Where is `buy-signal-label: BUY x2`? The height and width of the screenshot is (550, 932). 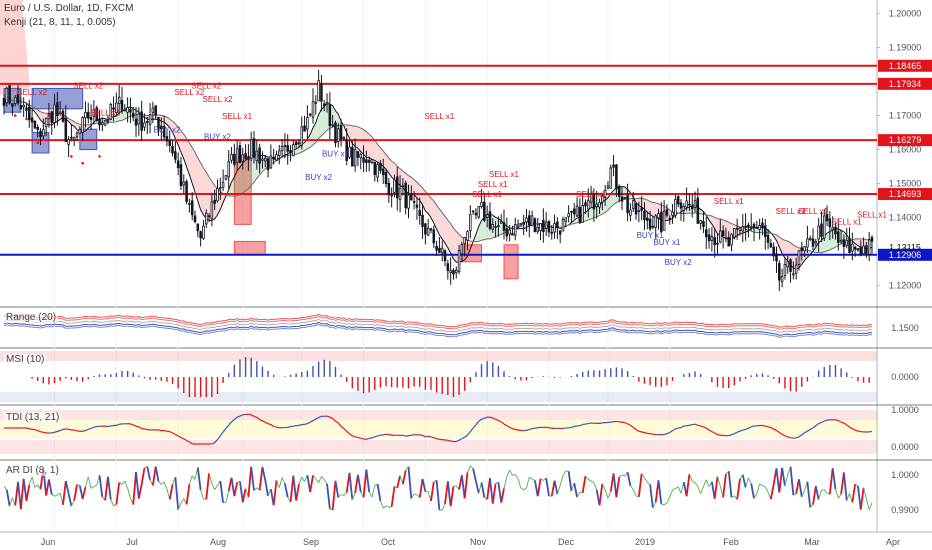
buy-signal-label: BUY x2 is located at coordinates (679, 262).